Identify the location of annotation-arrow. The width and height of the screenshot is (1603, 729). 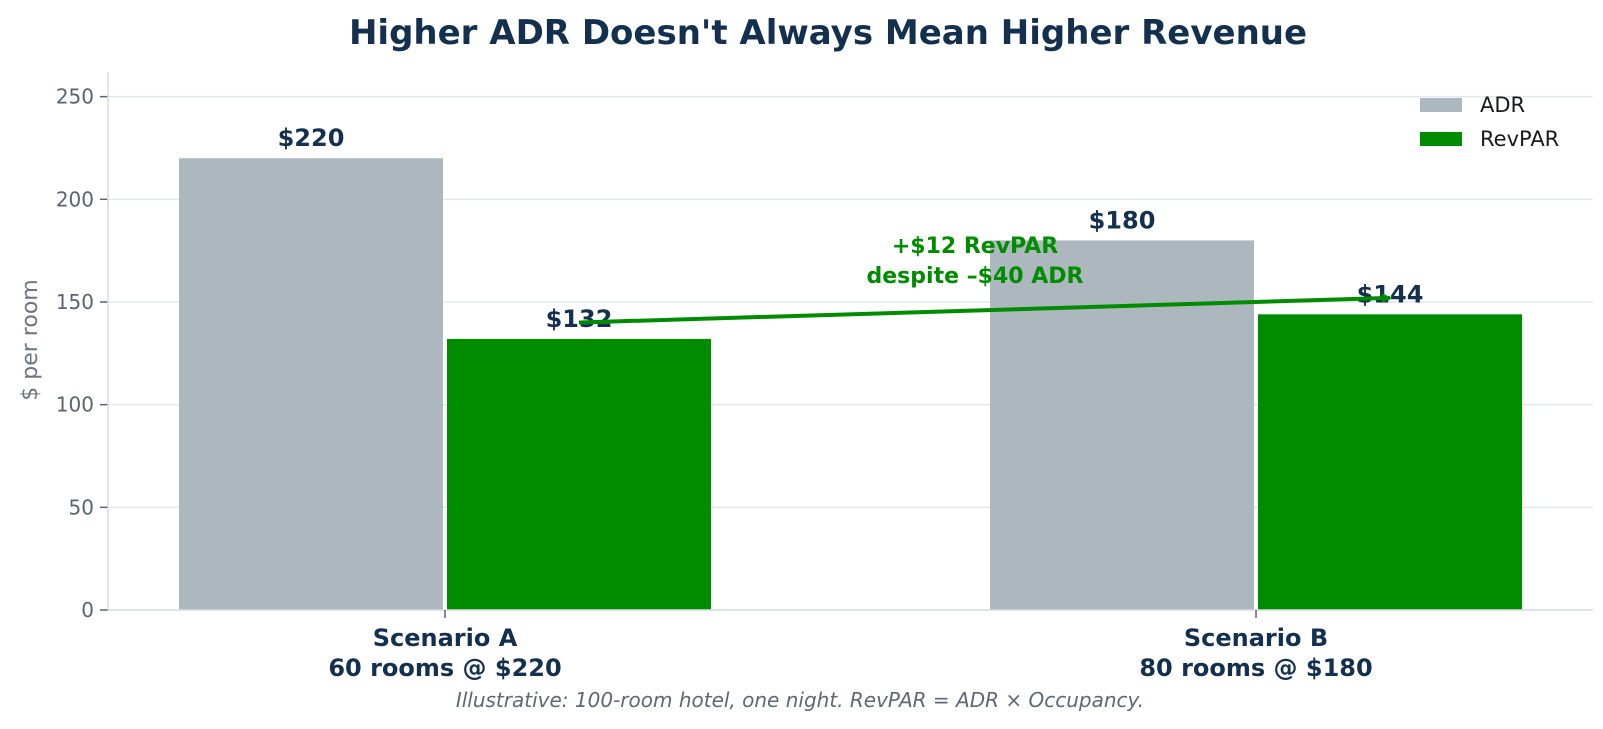
(985, 309).